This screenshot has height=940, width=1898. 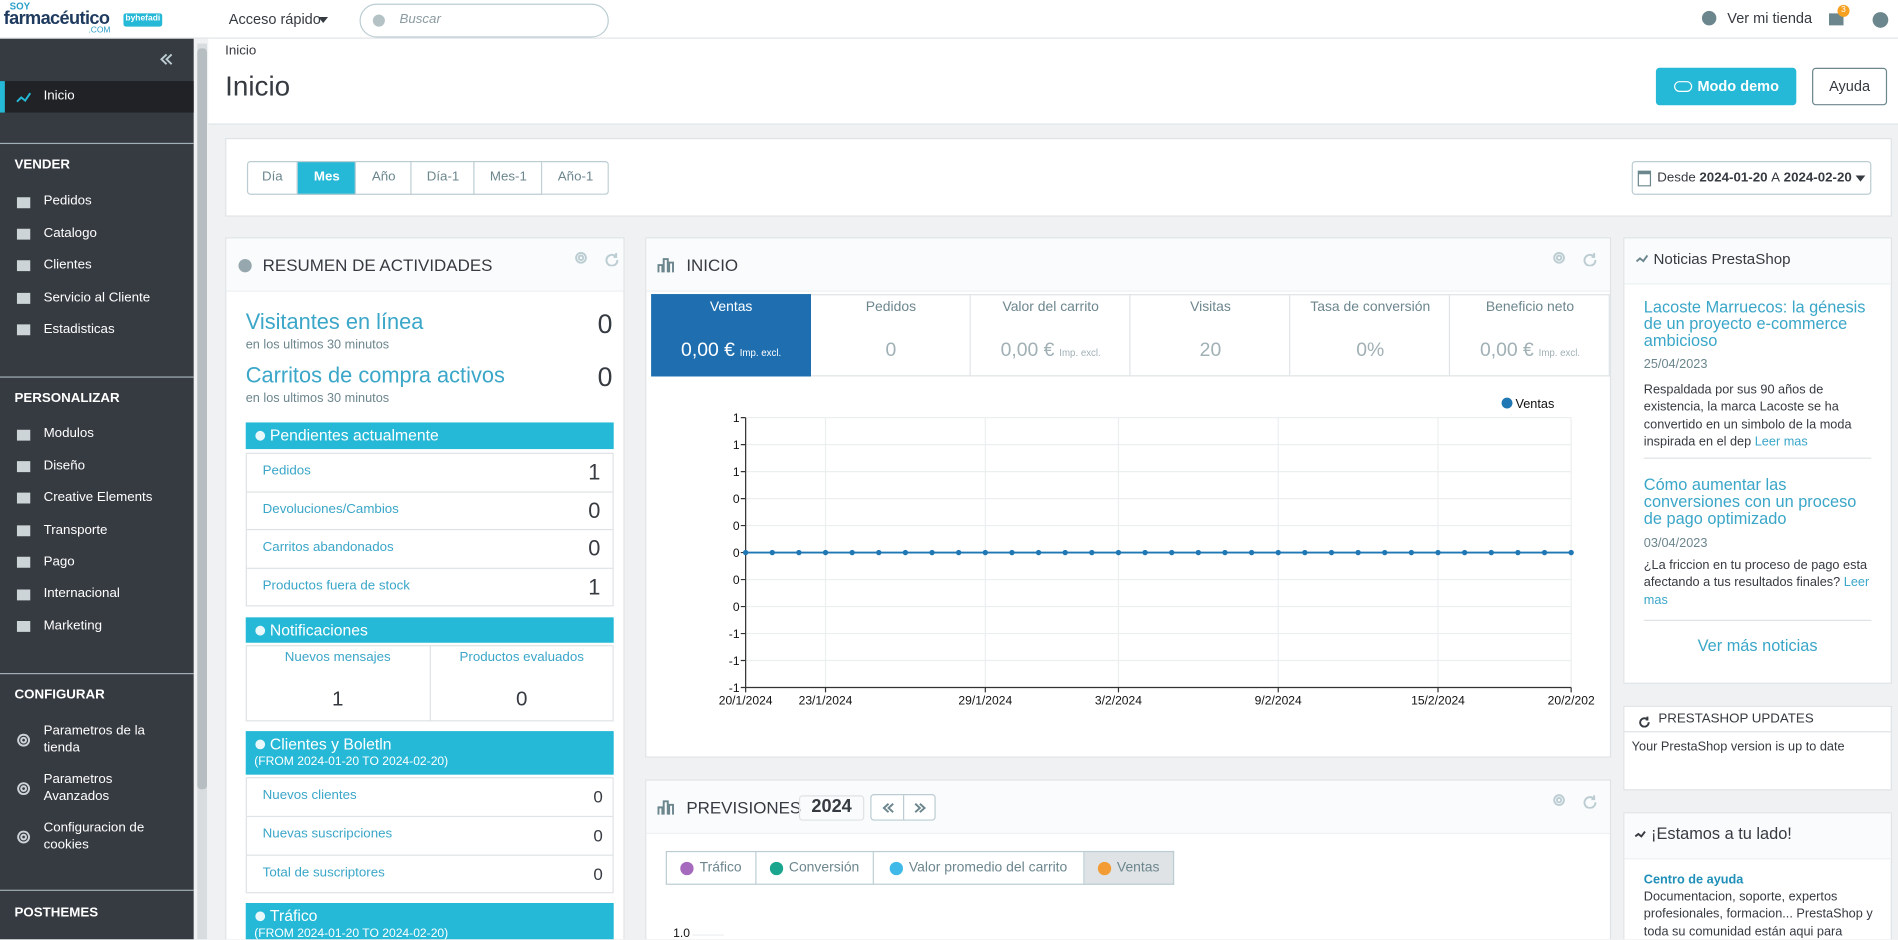 I want to click on forecast-tab: Valor promedio del carrito, so click(x=979, y=867).